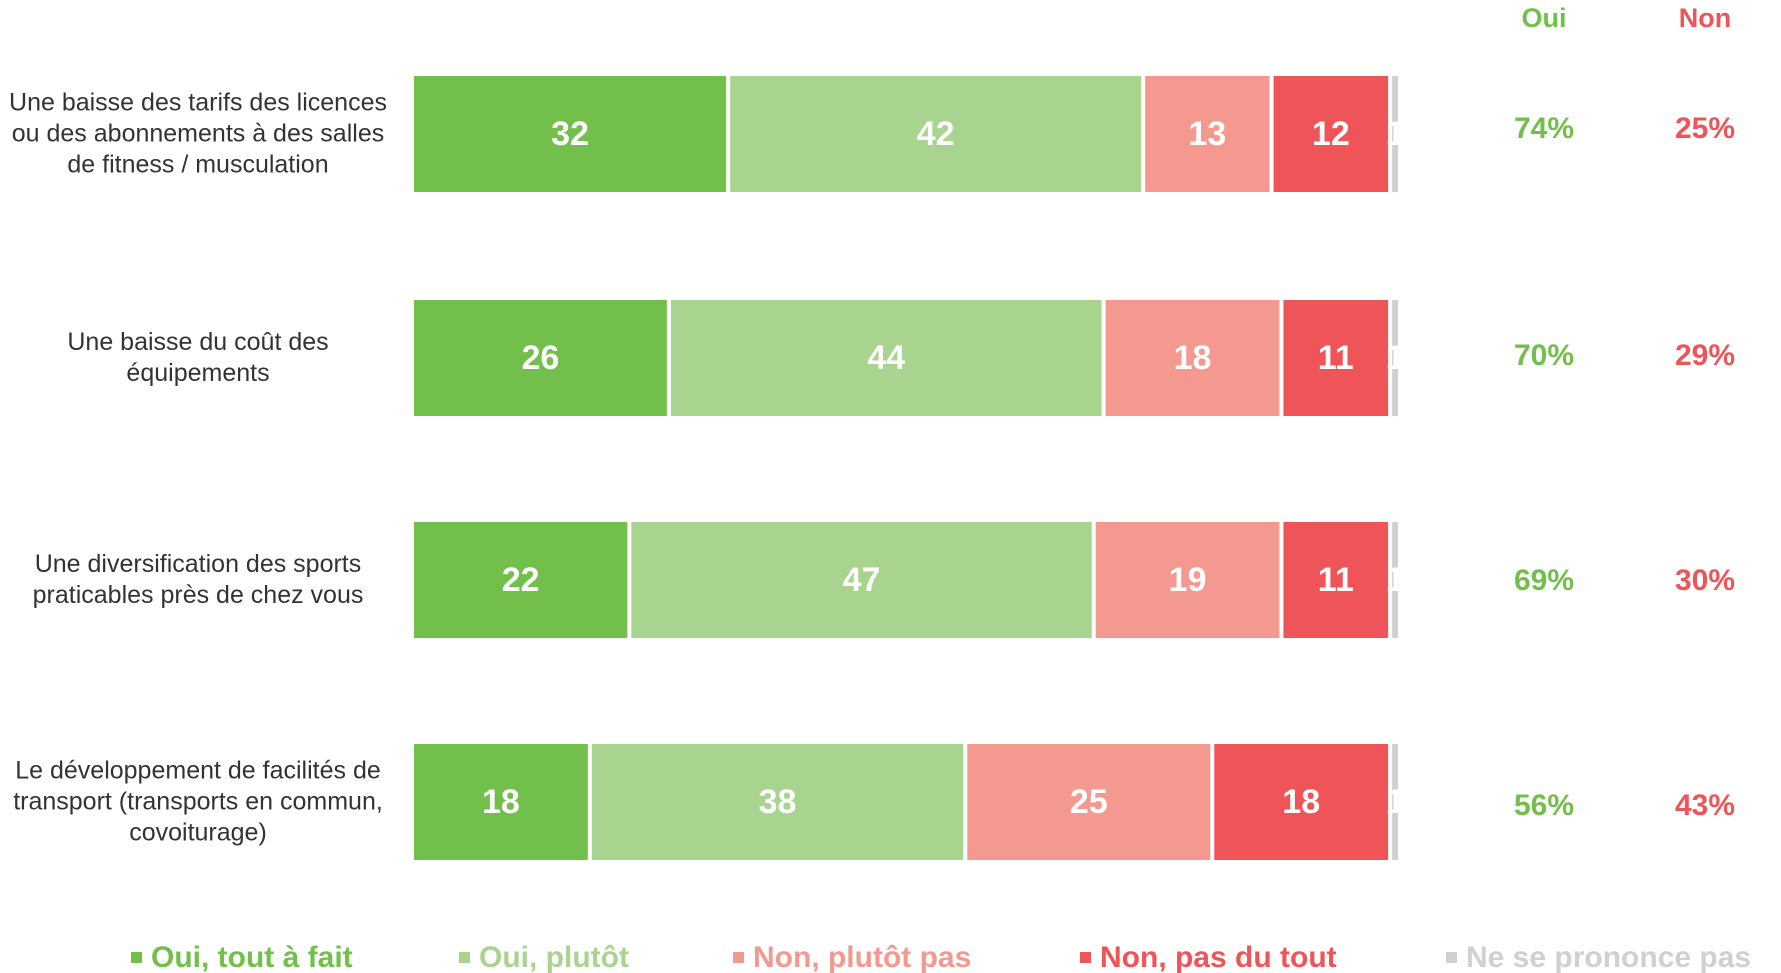 Image resolution: width=1781 pixels, height=973 pixels. I want to click on total-value: 29%, so click(1705, 355).